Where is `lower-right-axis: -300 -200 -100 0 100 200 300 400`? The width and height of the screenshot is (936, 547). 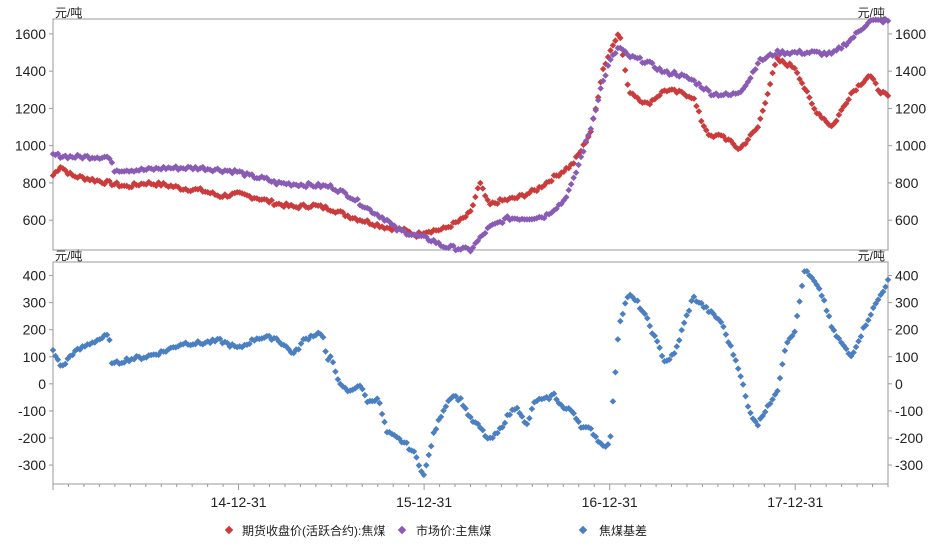
lower-right-axis: -300 -200 -100 0 100 200 300 400 is located at coordinates (905, 370).